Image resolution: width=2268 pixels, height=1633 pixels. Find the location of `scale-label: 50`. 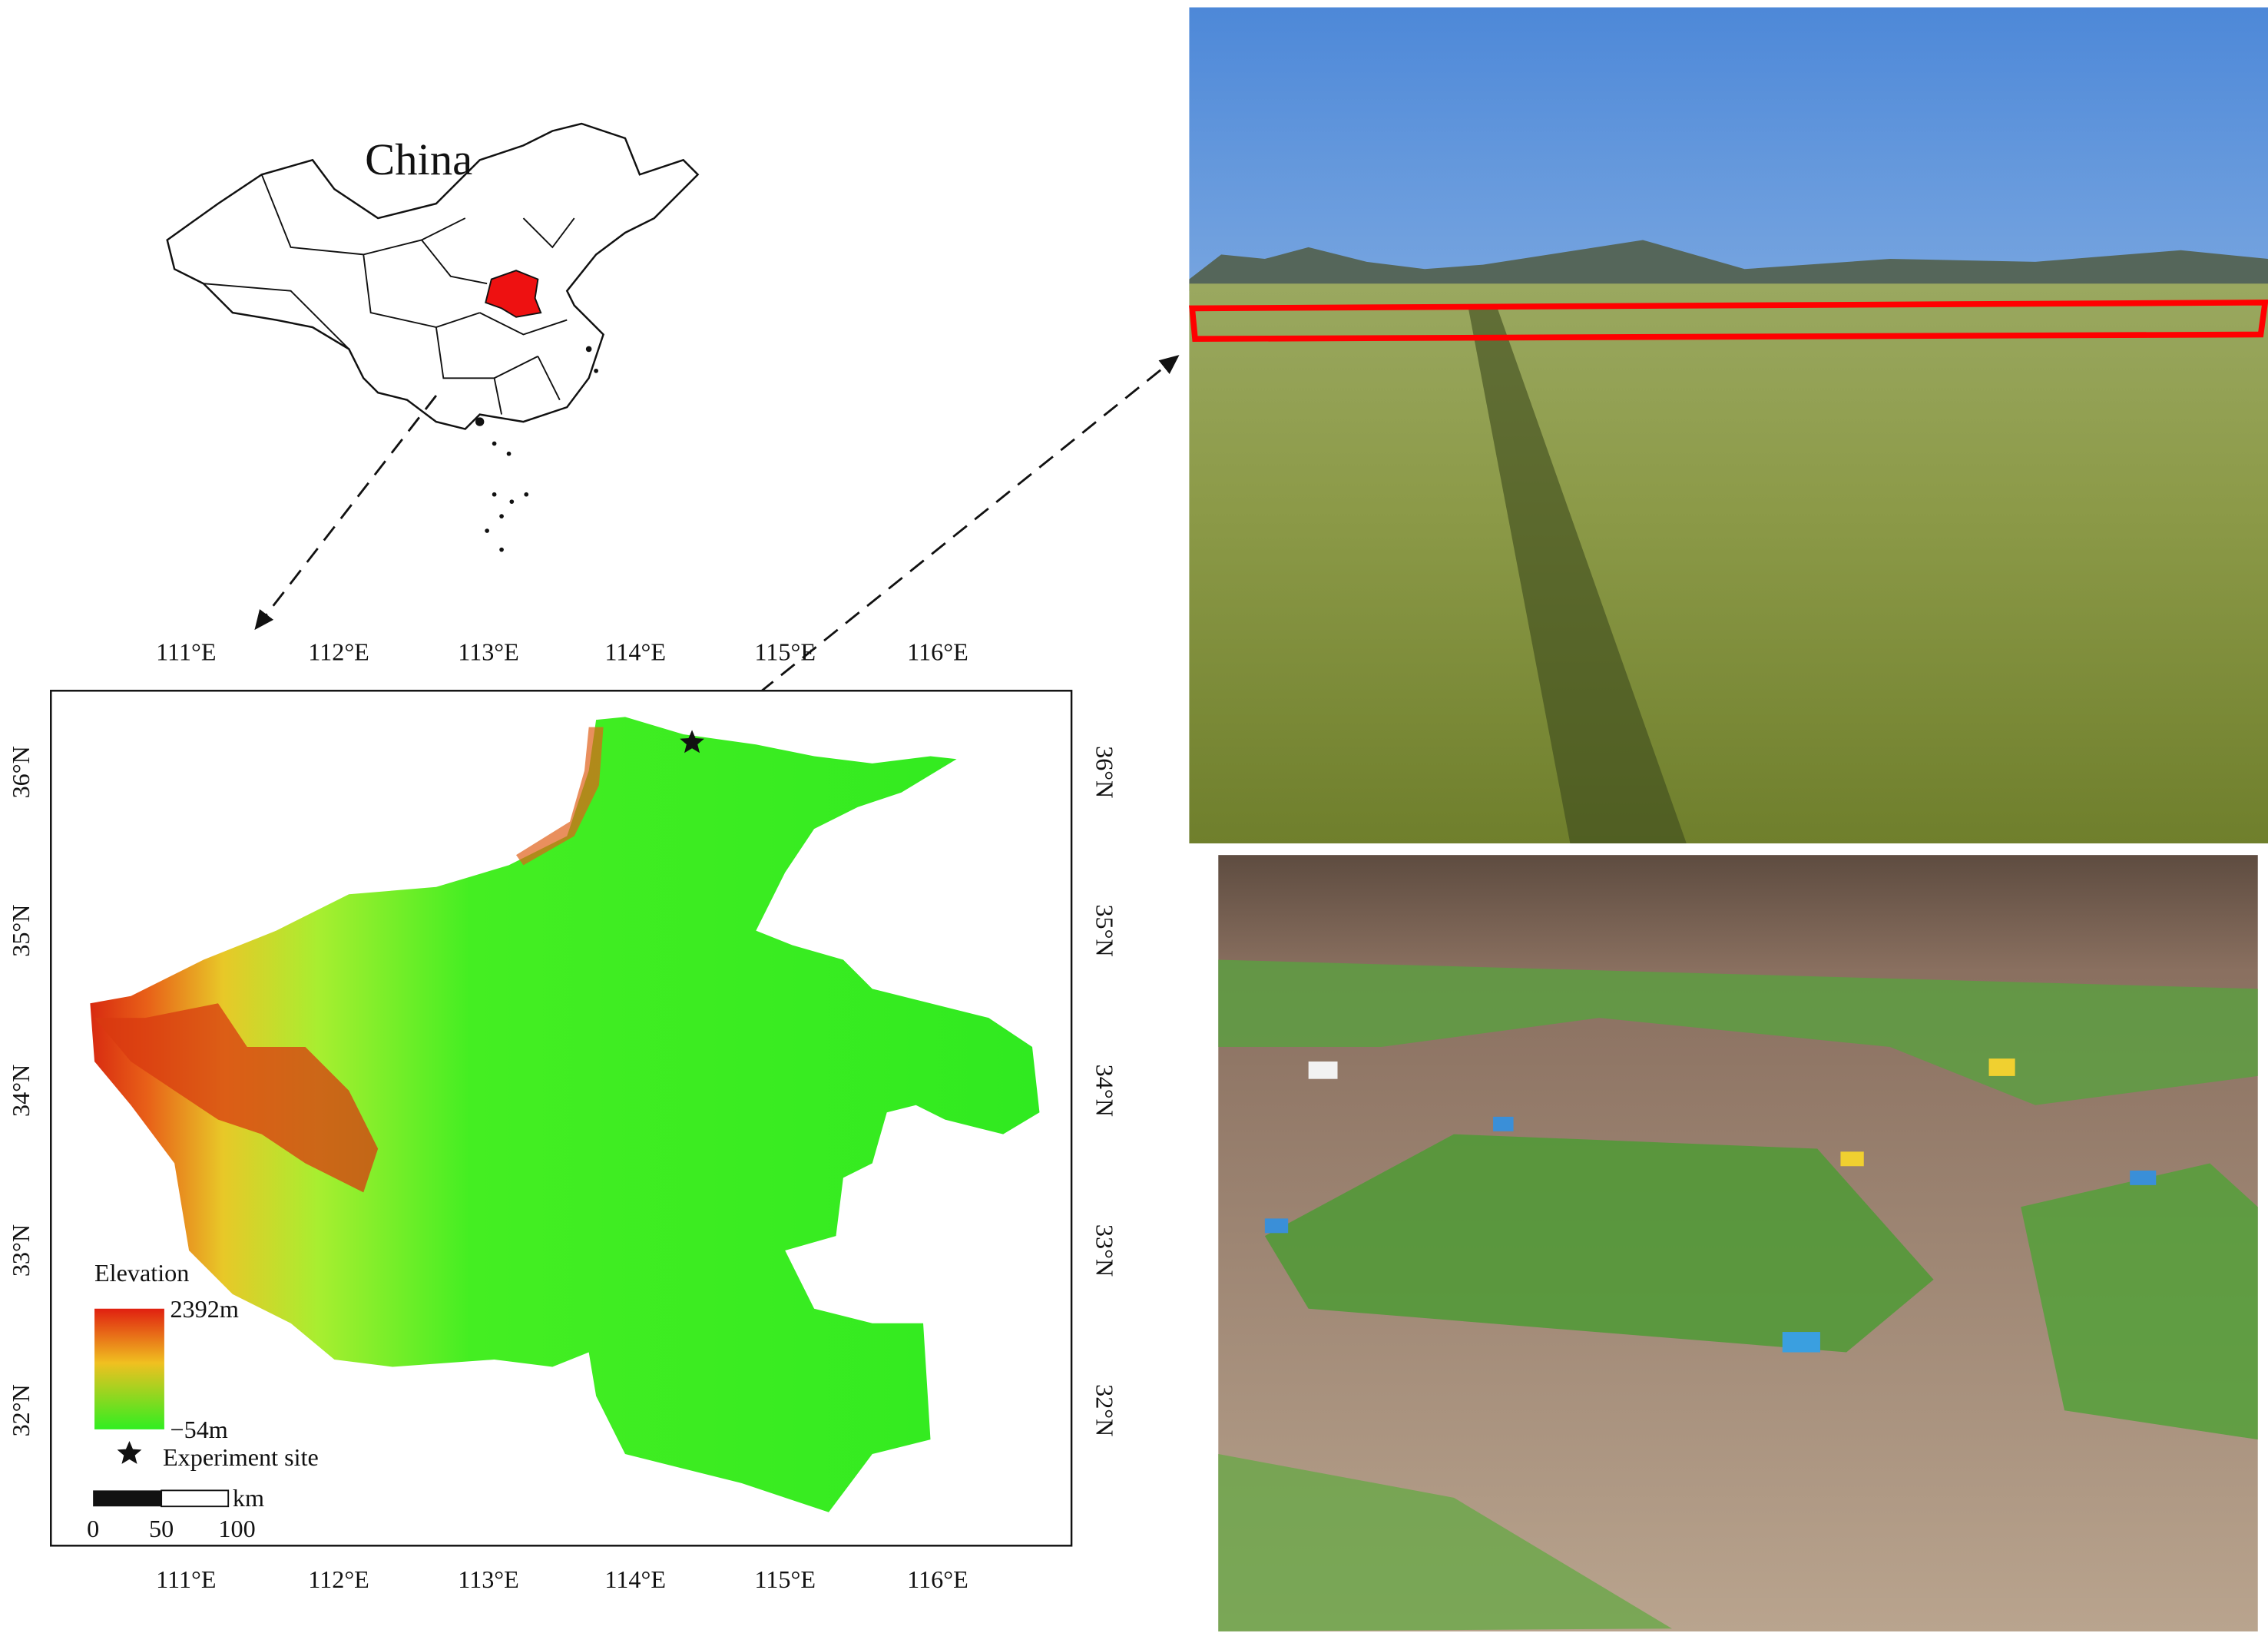

scale-label: 50 is located at coordinates (161, 1528).